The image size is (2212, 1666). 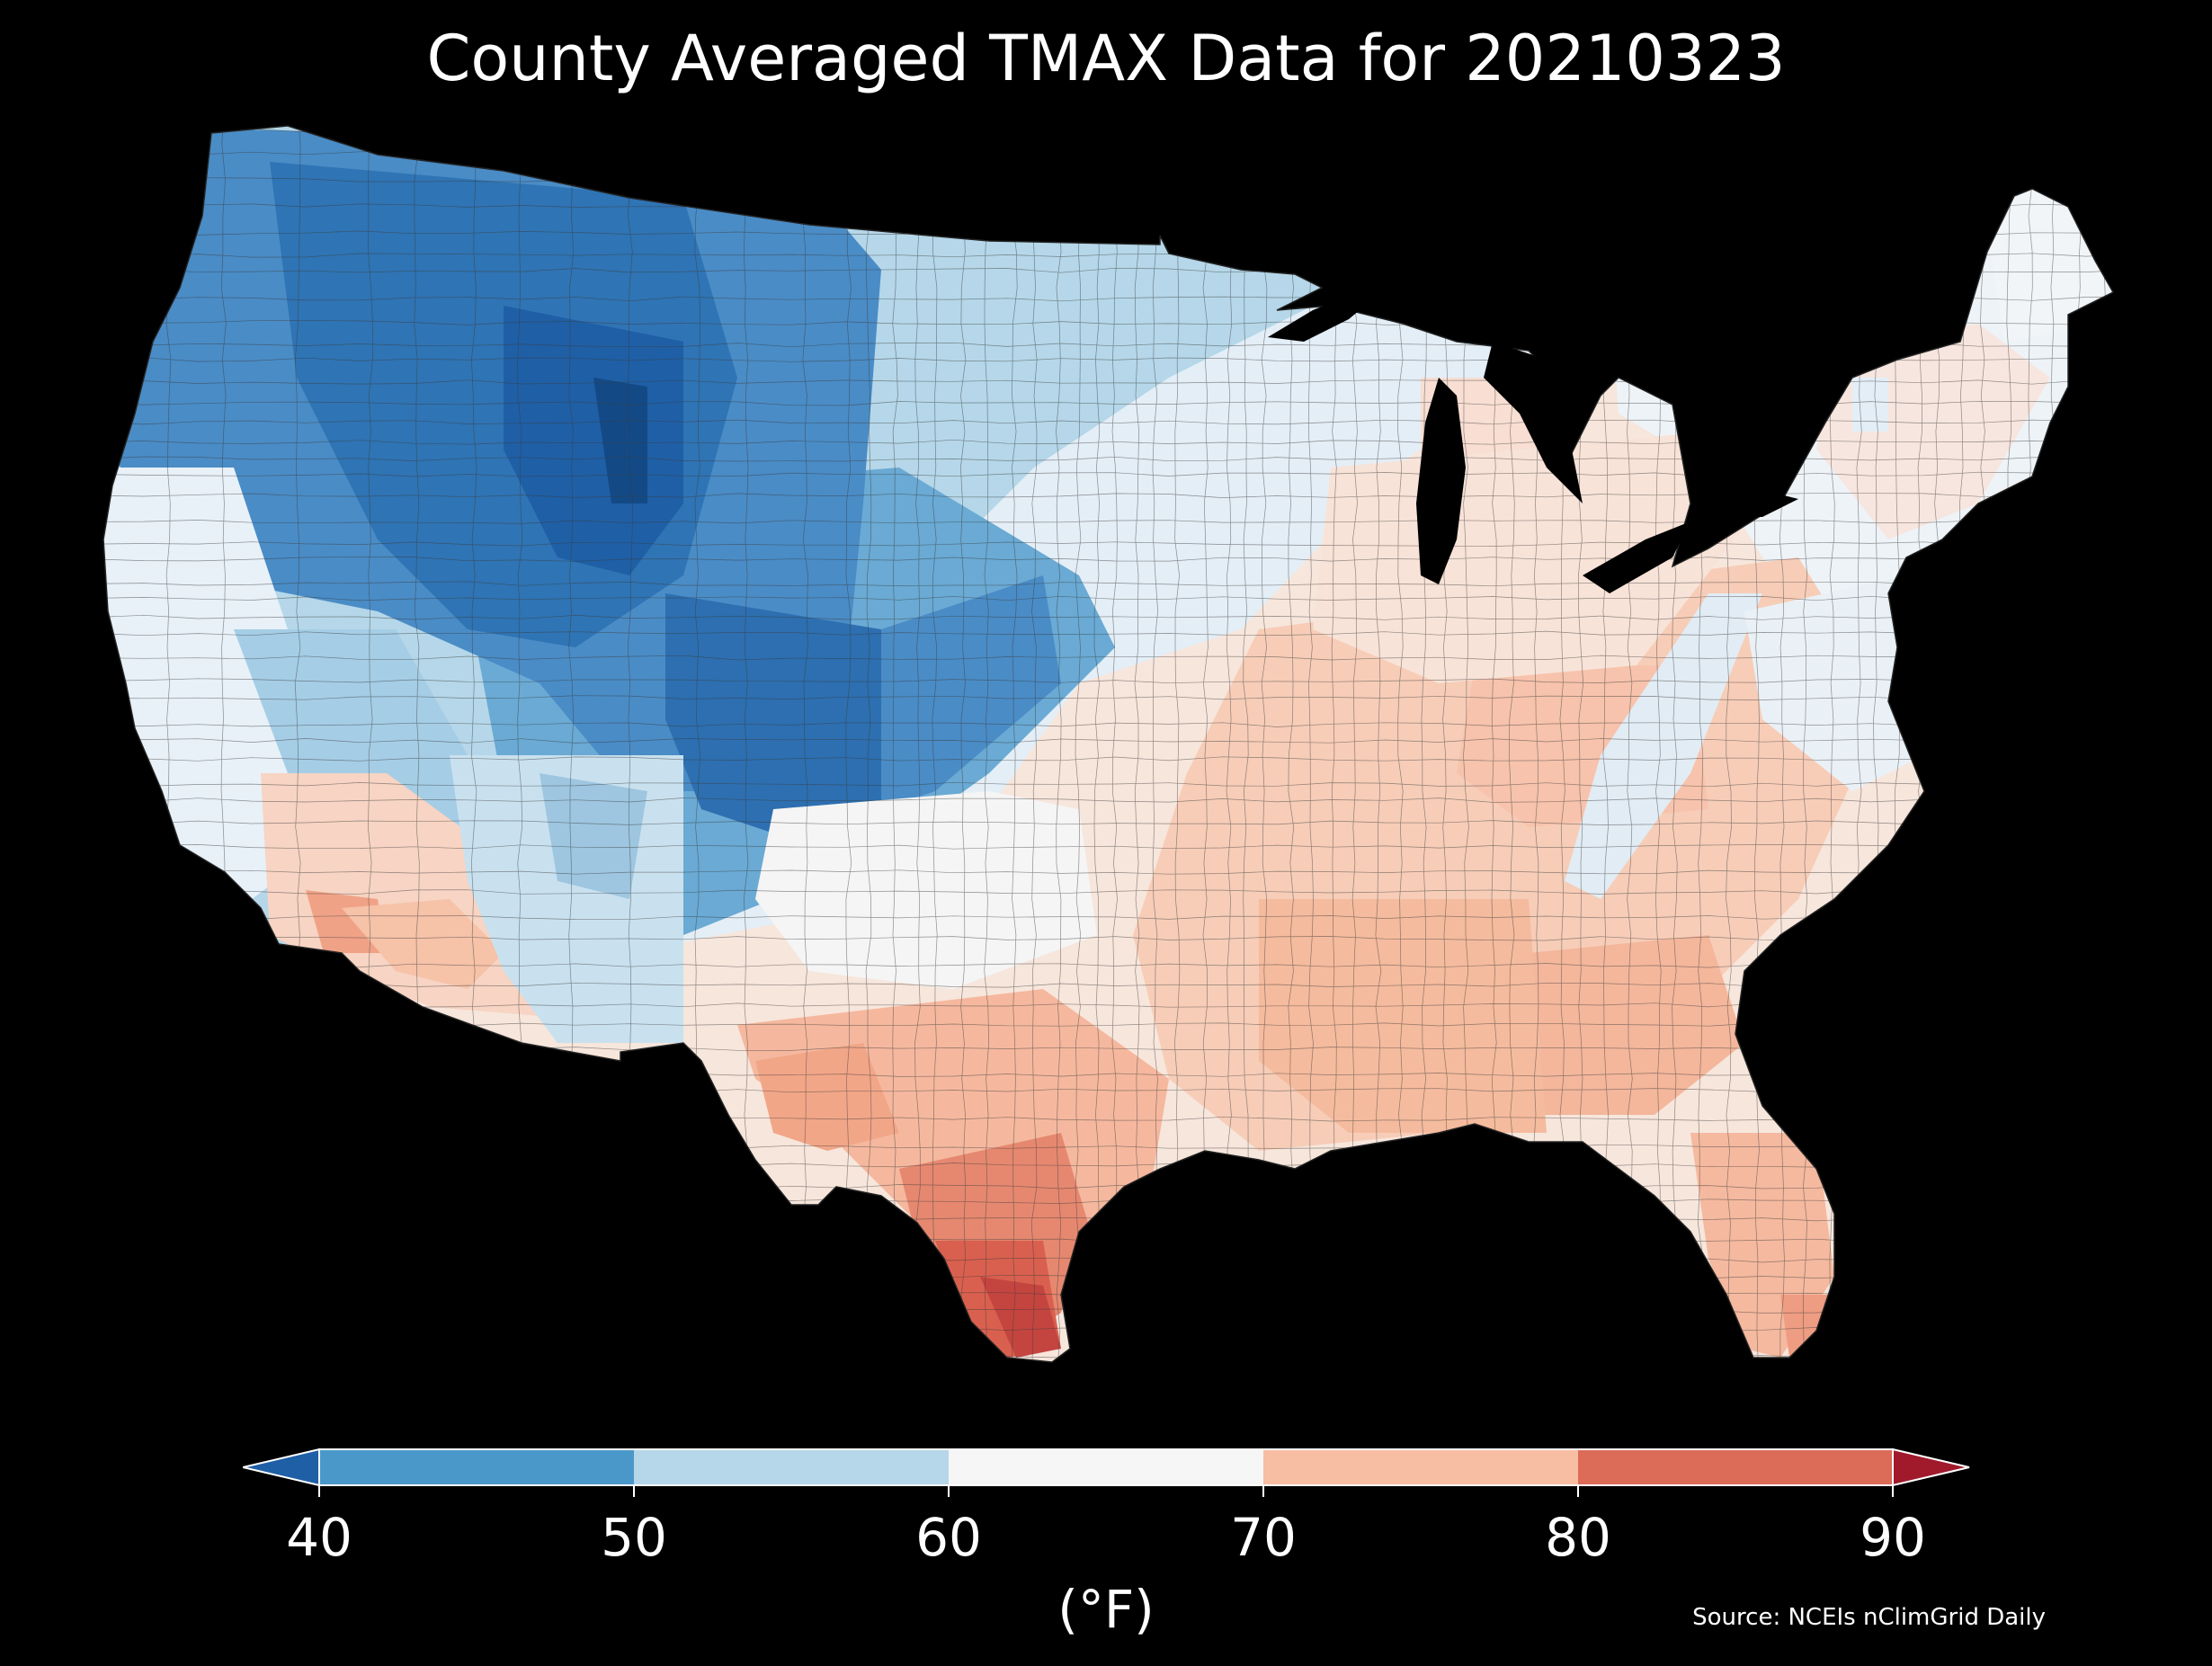 I want to click on colorbar-tick-50: 50, so click(x=634, y=1537).